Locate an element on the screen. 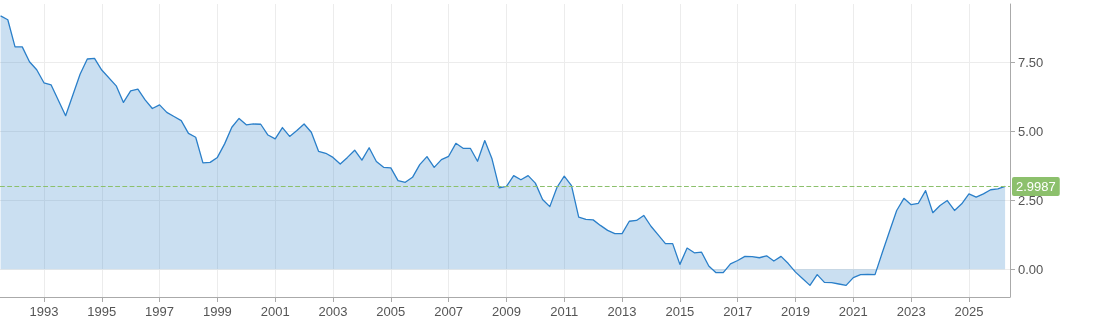 This screenshot has width=1107, height=327. y-tick-label: 0.00 is located at coordinates (1031, 269).